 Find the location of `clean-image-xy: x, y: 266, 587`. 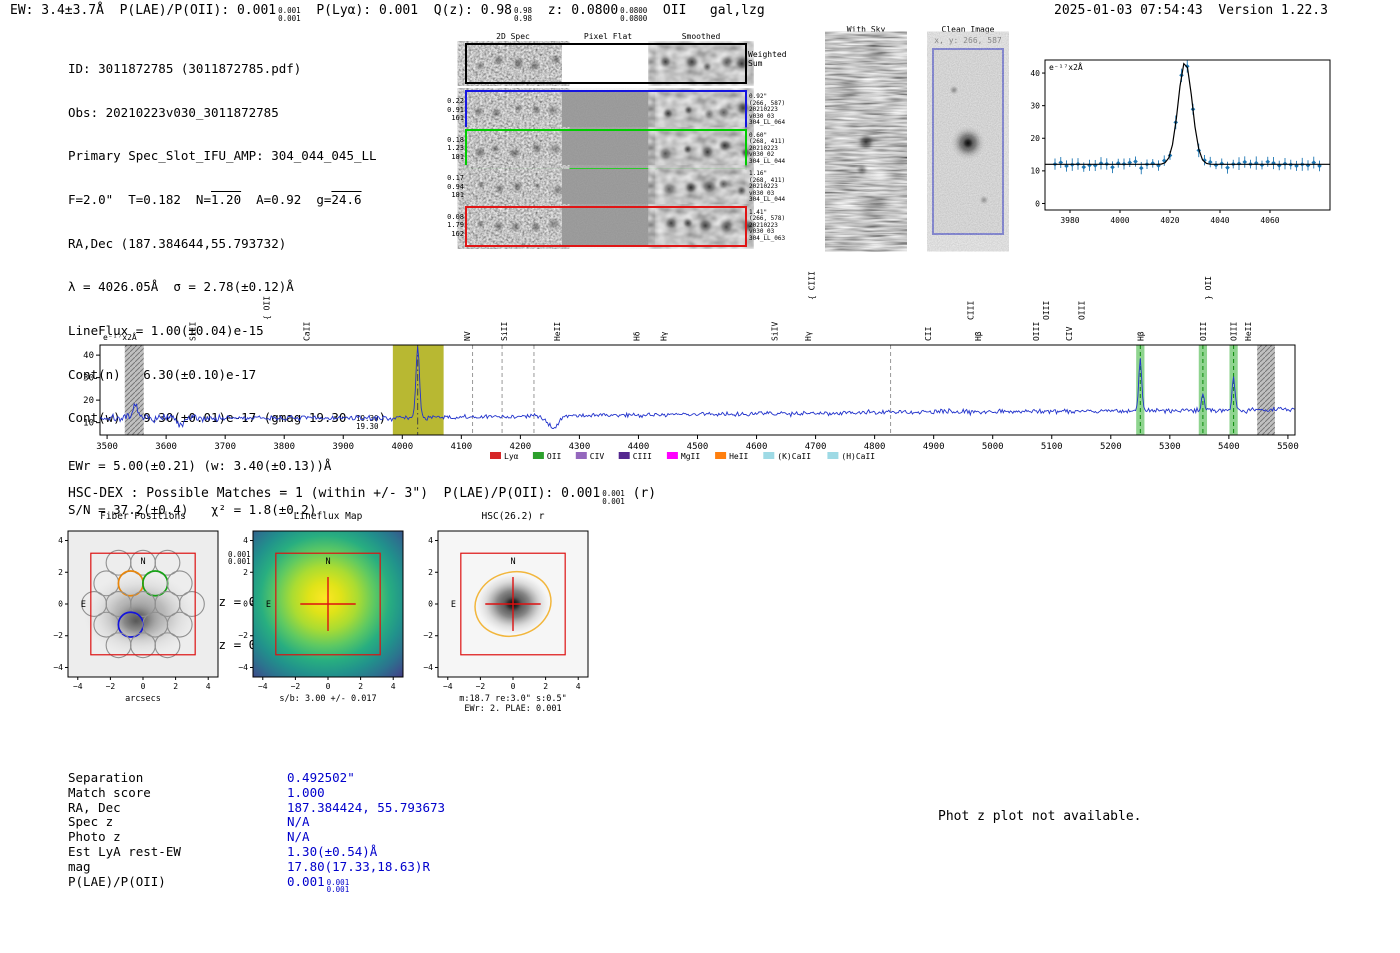

clean-image-xy: x, y: 266, 587 is located at coordinates (968, 40).